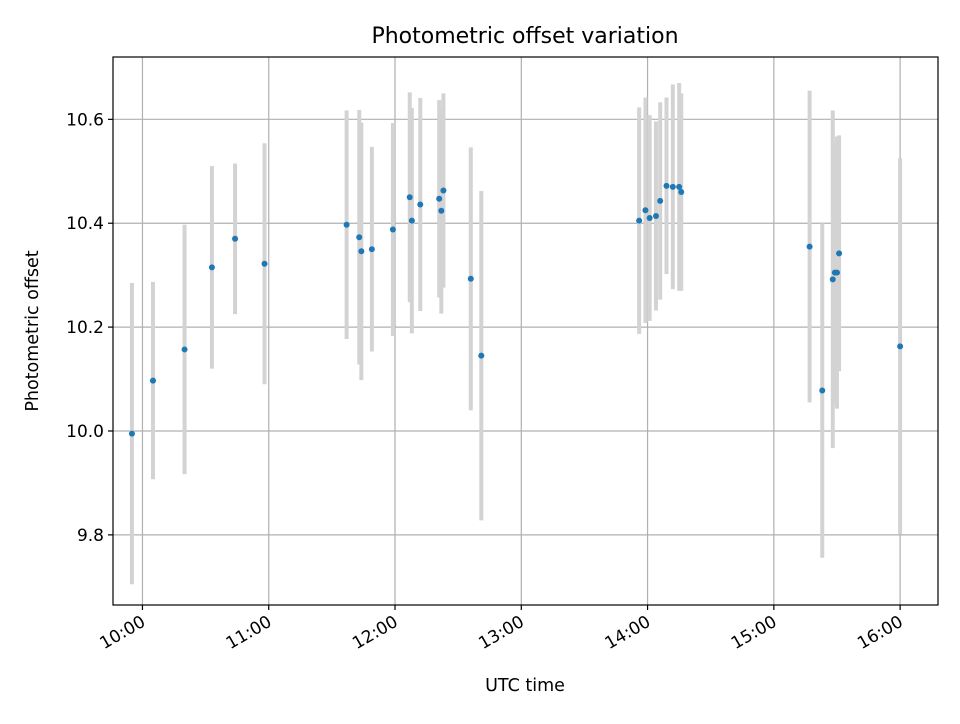  What do you see at coordinates (524, 36) in the screenshot?
I see `chart-title: Photometric offset variation` at bounding box center [524, 36].